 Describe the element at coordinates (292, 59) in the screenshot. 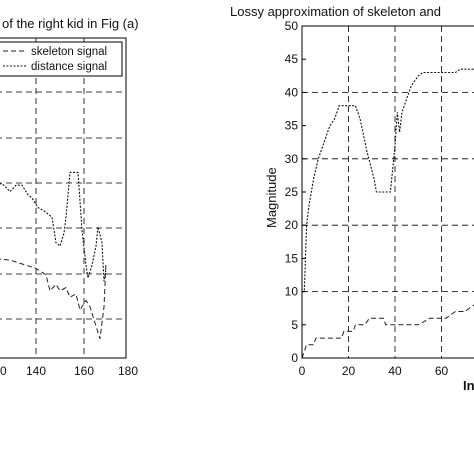

I see `right-y-tick-label: 45` at that location.